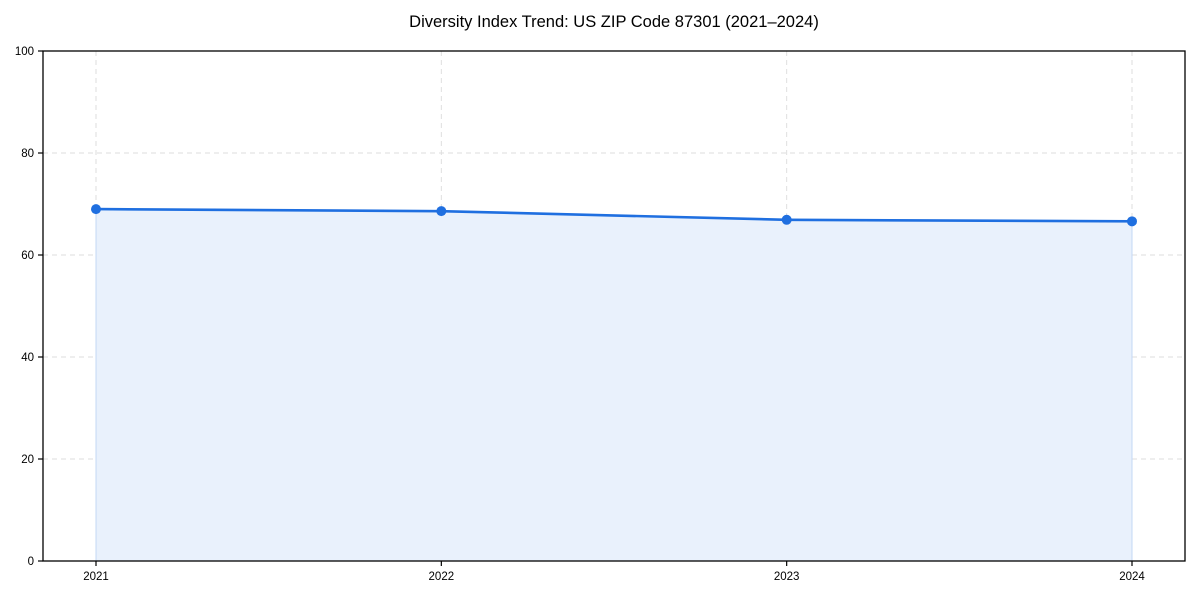  What do you see at coordinates (96, 577) in the screenshot?
I see `x-tick-label: 2021` at bounding box center [96, 577].